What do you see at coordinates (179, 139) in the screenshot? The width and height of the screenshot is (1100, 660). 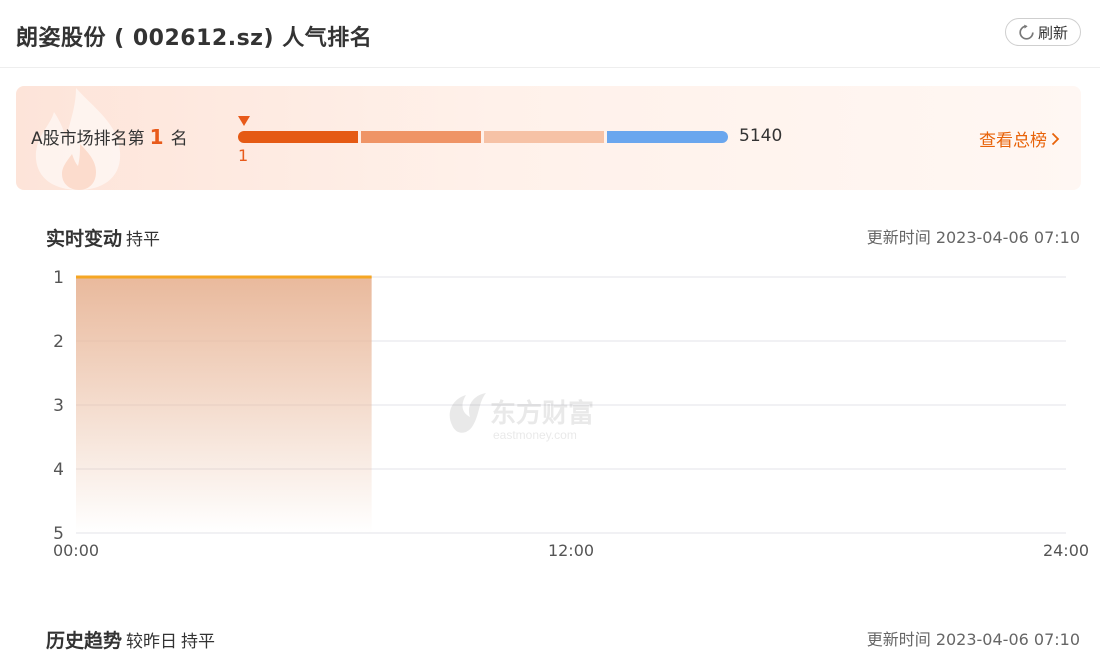 I see `rank-suffix: 名` at bounding box center [179, 139].